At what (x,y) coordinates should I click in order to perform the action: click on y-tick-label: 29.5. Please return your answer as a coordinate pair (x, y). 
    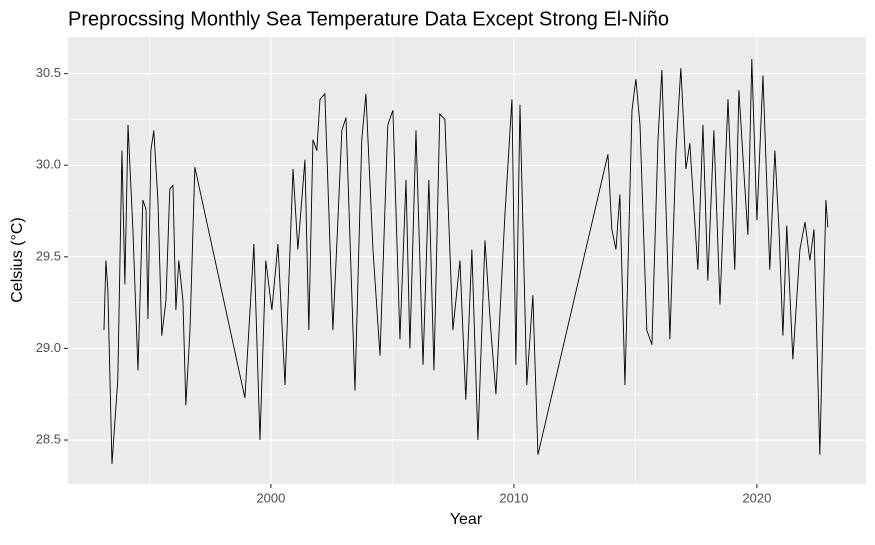
    Looking at the image, I should click on (48, 255).